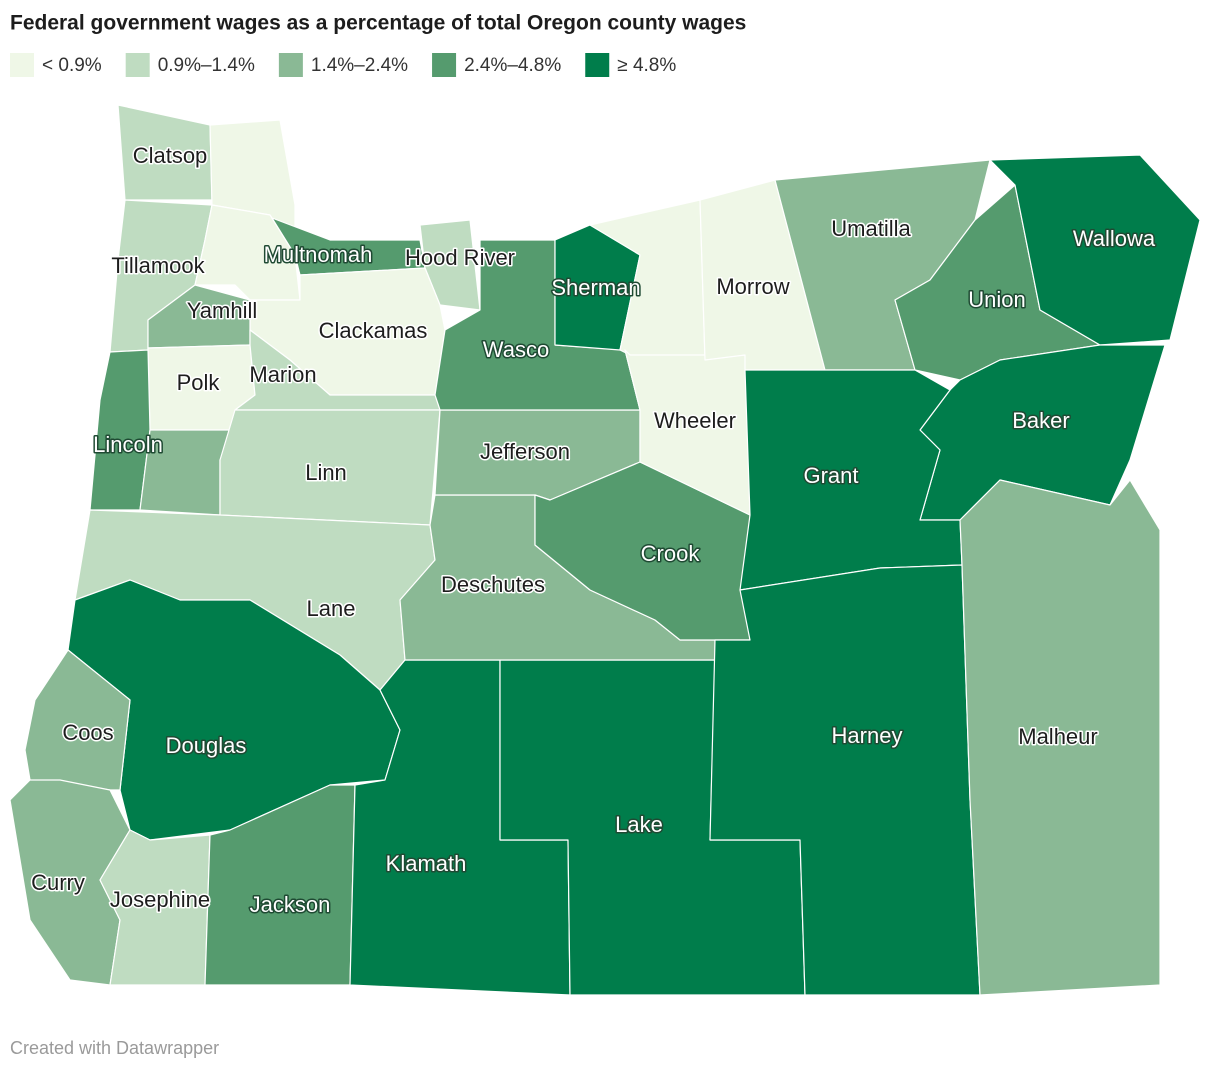  Describe the element at coordinates (170, 155) in the screenshot. I see `county-label: Clatsop` at that location.